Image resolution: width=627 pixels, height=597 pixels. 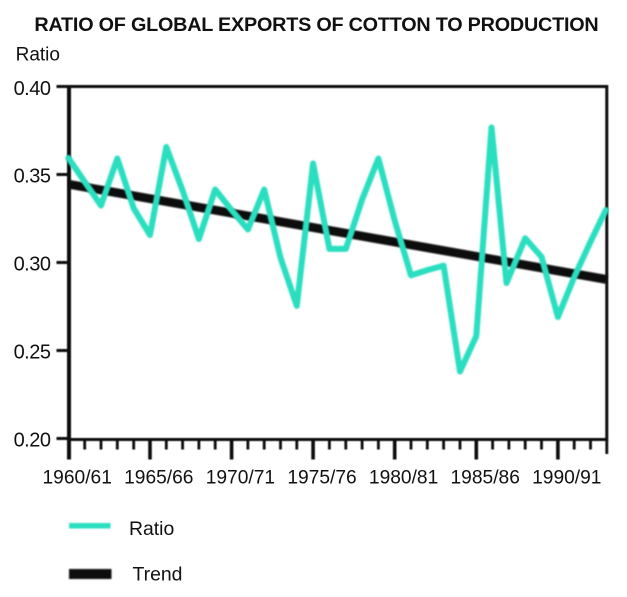 What do you see at coordinates (32, 265) in the screenshot?
I see `svg-text: 0.30` at bounding box center [32, 265].